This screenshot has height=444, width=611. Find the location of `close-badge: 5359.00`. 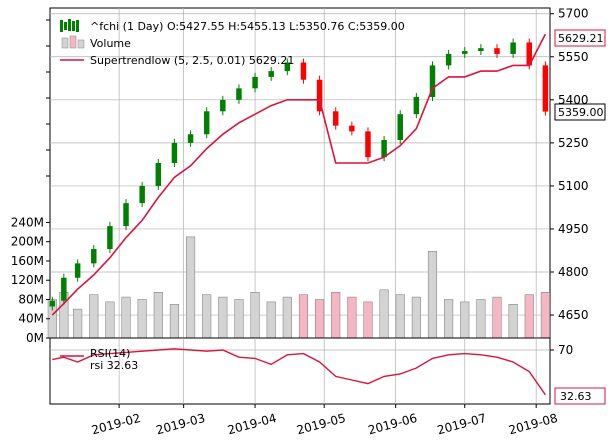

close-badge: 5359.00 is located at coordinates (580, 112).